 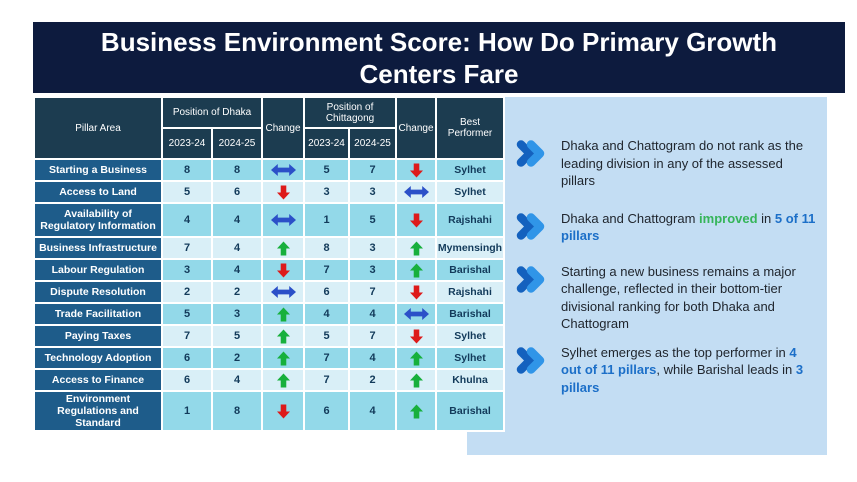 I want to click on insight-segment-normal: in, so click(x=766, y=218).